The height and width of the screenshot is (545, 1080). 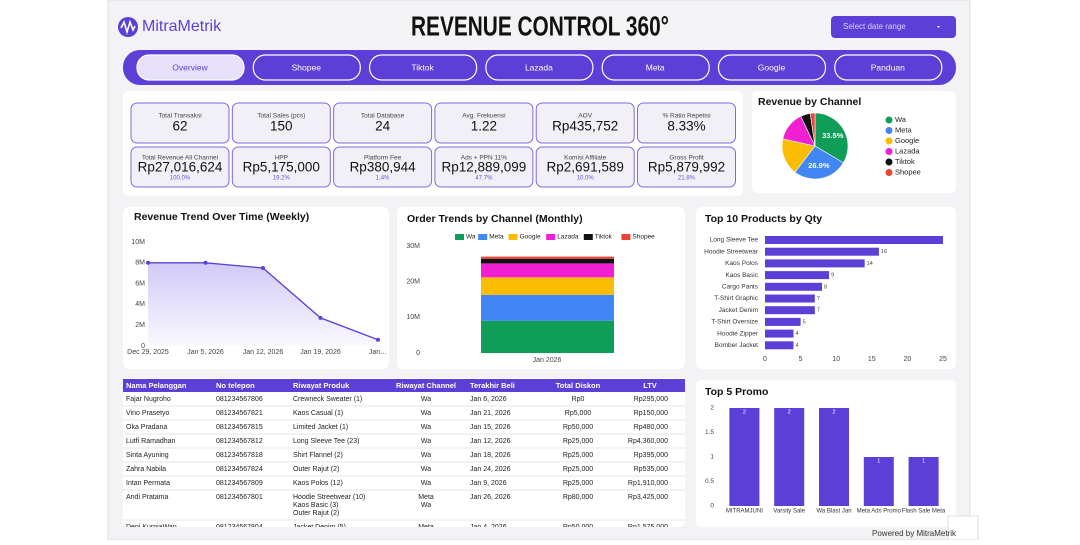 I want to click on table-cell: Jan 12, 2026, so click(x=490, y=441).